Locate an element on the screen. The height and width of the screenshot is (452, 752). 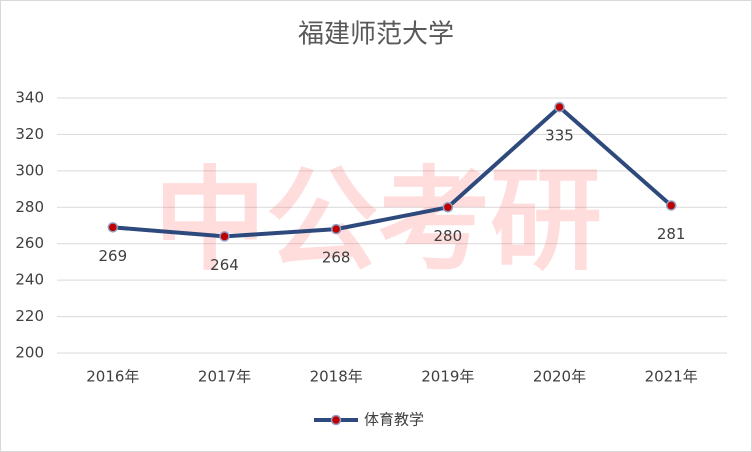
y-tick-label: 240 is located at coordinates (29, 280).